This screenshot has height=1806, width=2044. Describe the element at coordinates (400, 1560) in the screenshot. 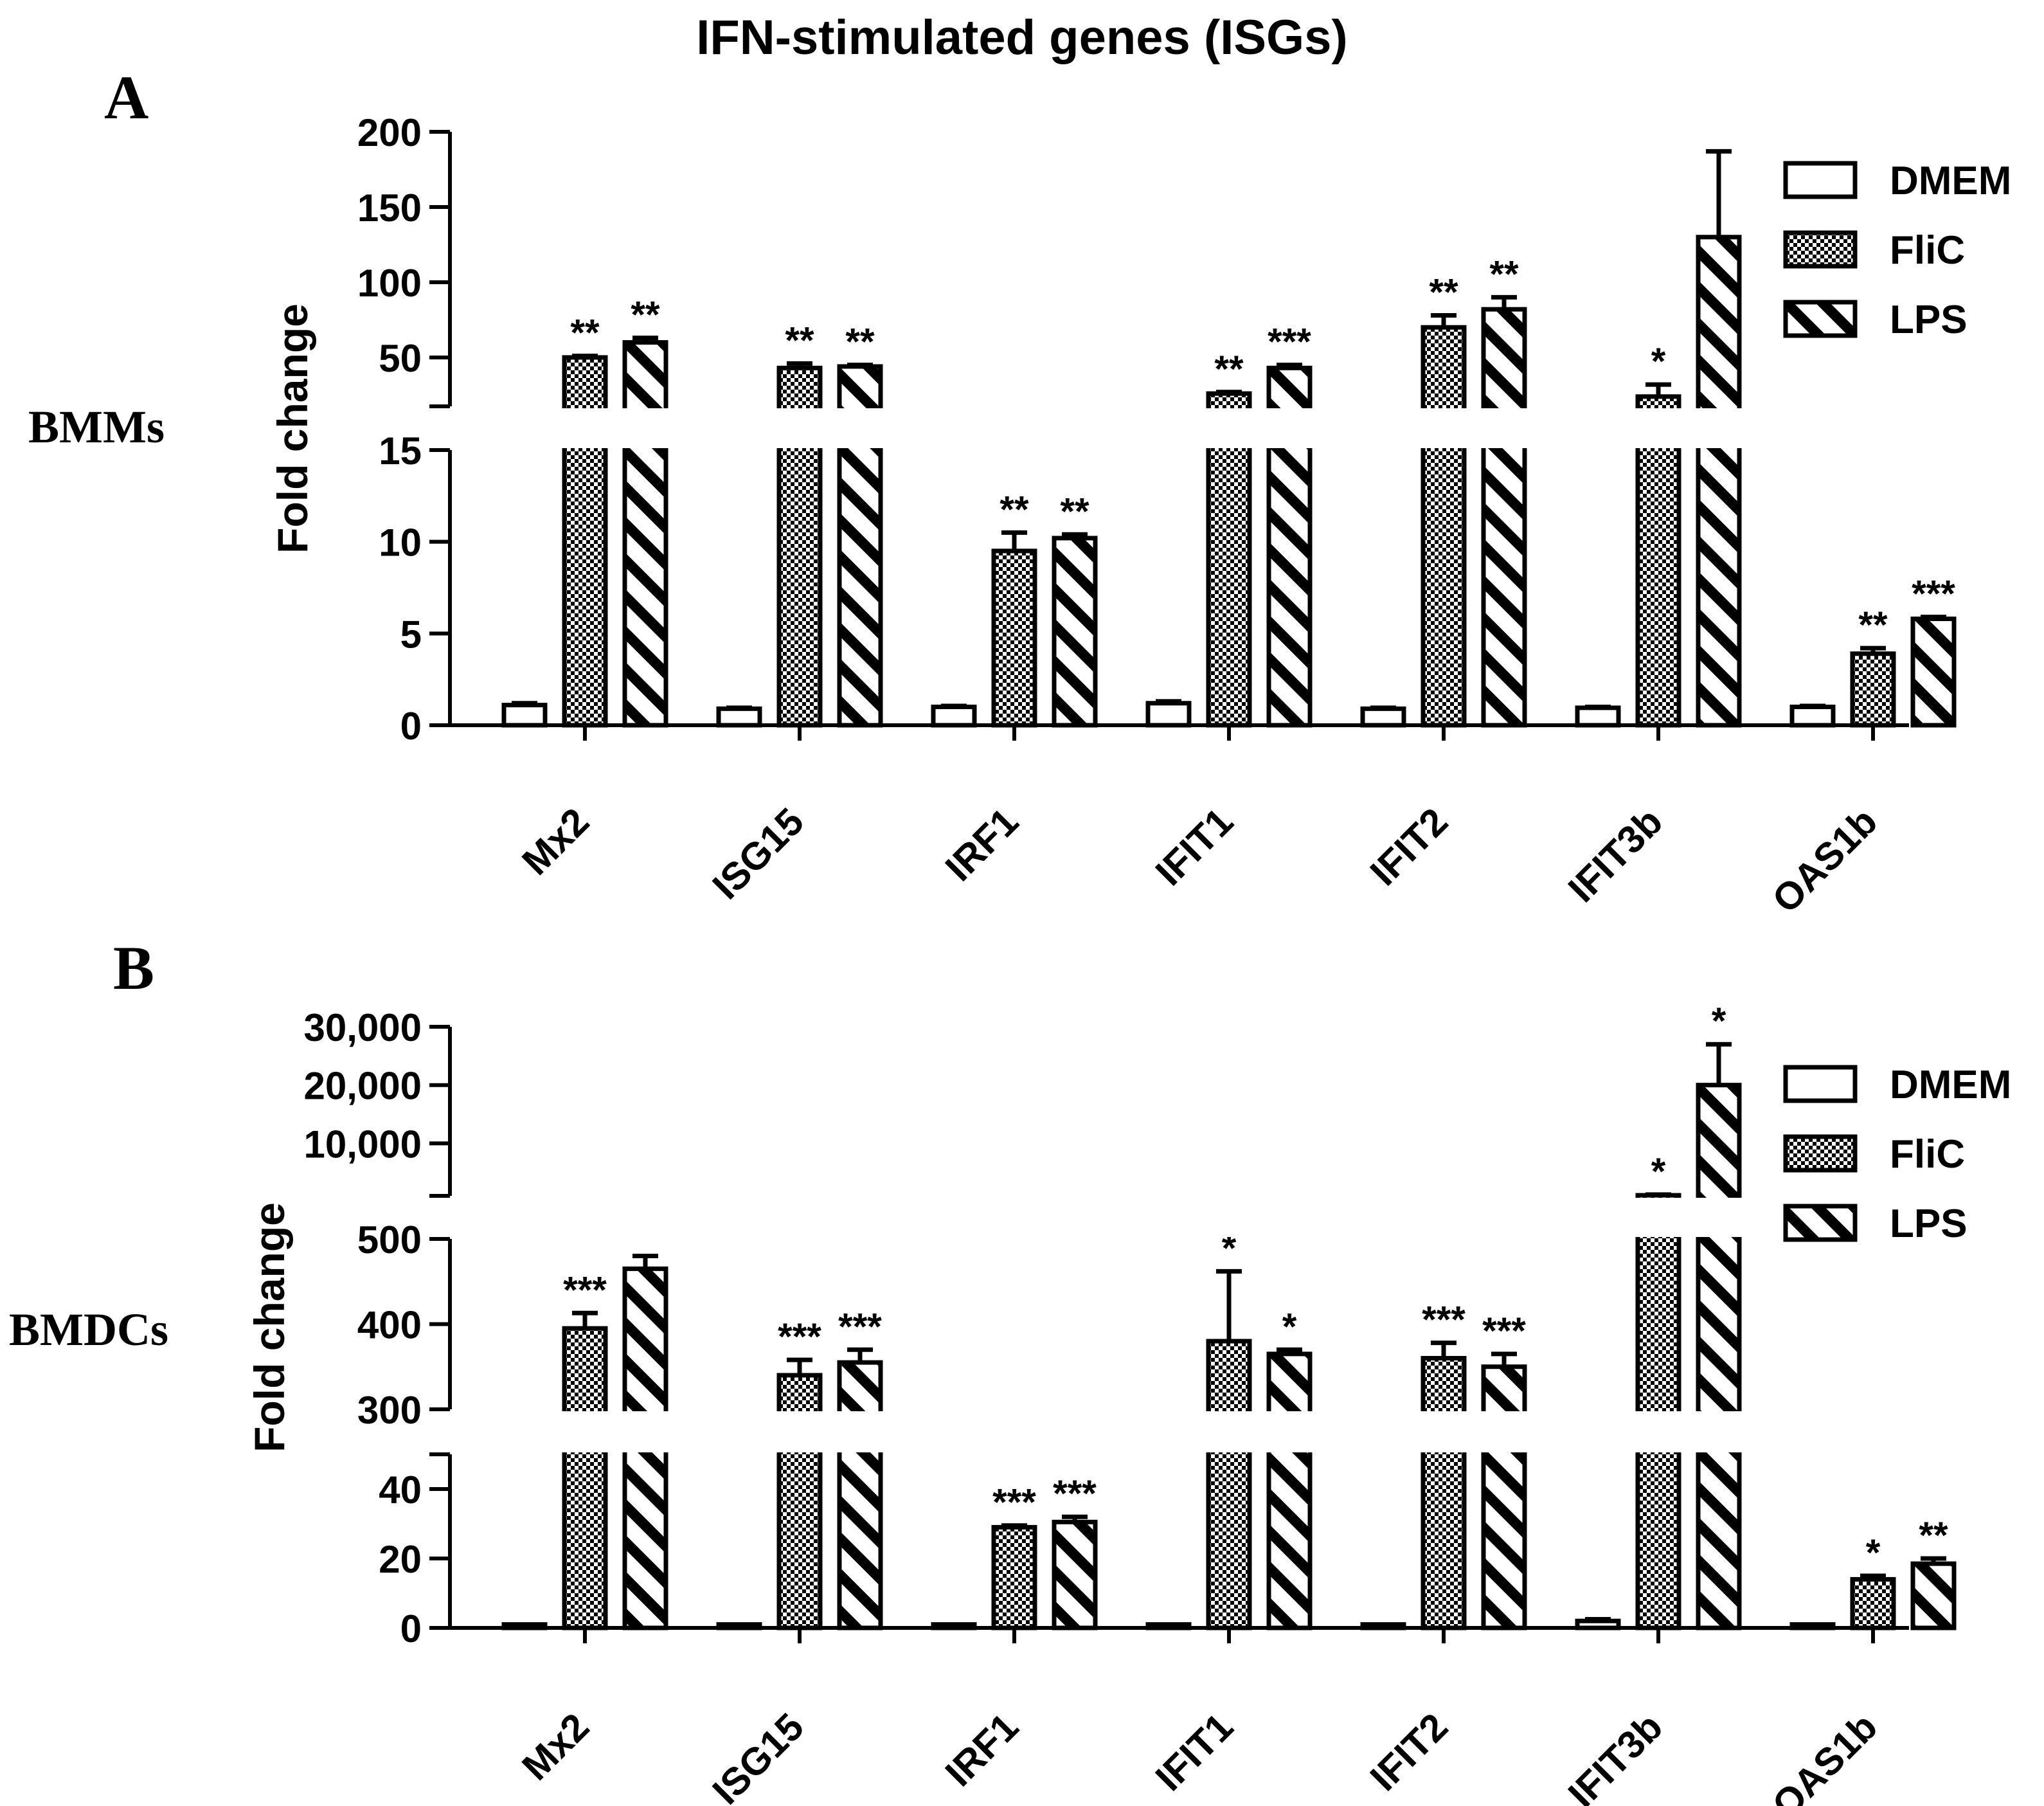

I see `y-tick-label: 20` at that location.